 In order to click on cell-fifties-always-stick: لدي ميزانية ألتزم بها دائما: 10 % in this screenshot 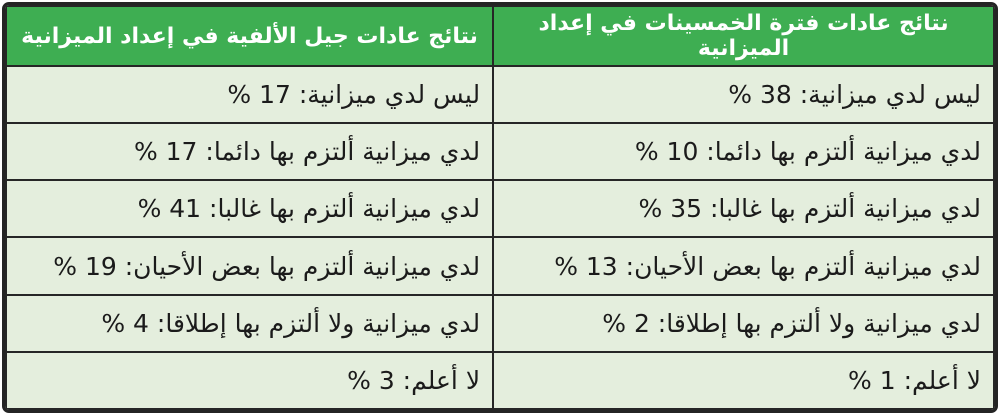, I will do `click(743, 152)`.